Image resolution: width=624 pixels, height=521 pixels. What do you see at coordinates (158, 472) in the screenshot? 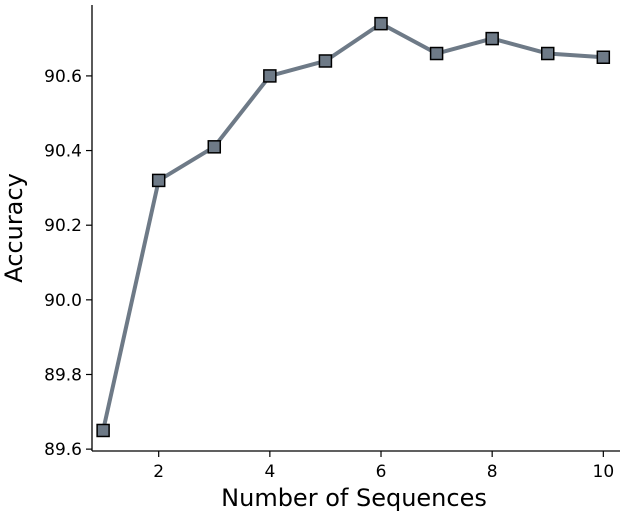
I see `x-tick-label: 2` at bounding box center [158, 472].